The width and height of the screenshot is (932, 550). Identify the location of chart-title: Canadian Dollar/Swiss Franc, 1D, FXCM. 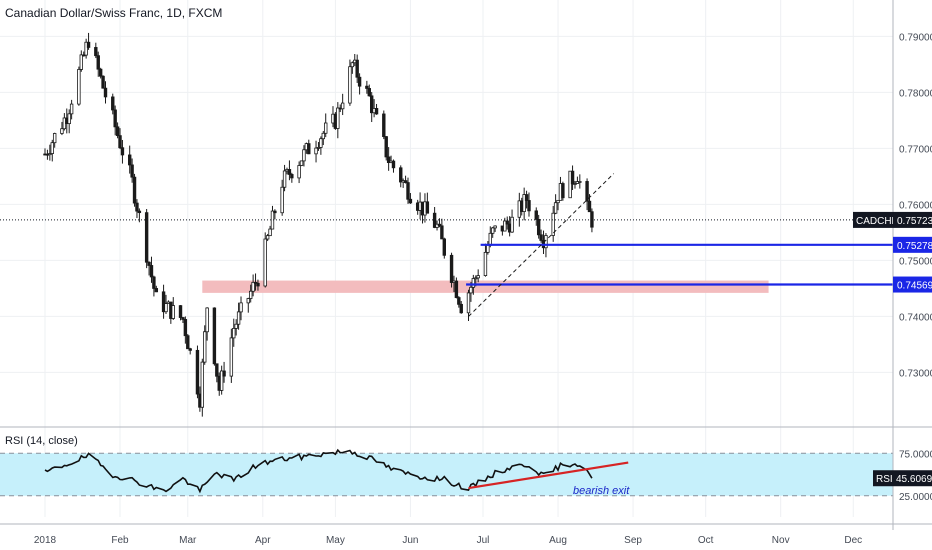
(113, 13).